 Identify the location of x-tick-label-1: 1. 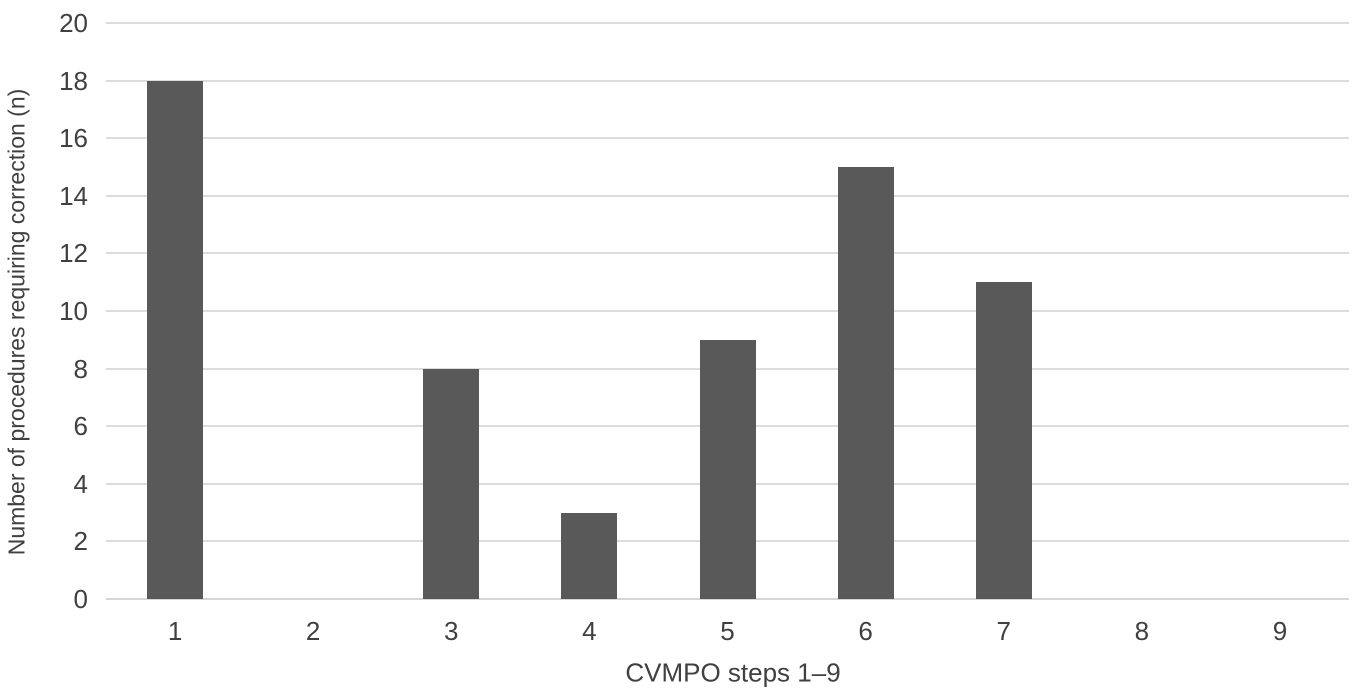
(175, 631).